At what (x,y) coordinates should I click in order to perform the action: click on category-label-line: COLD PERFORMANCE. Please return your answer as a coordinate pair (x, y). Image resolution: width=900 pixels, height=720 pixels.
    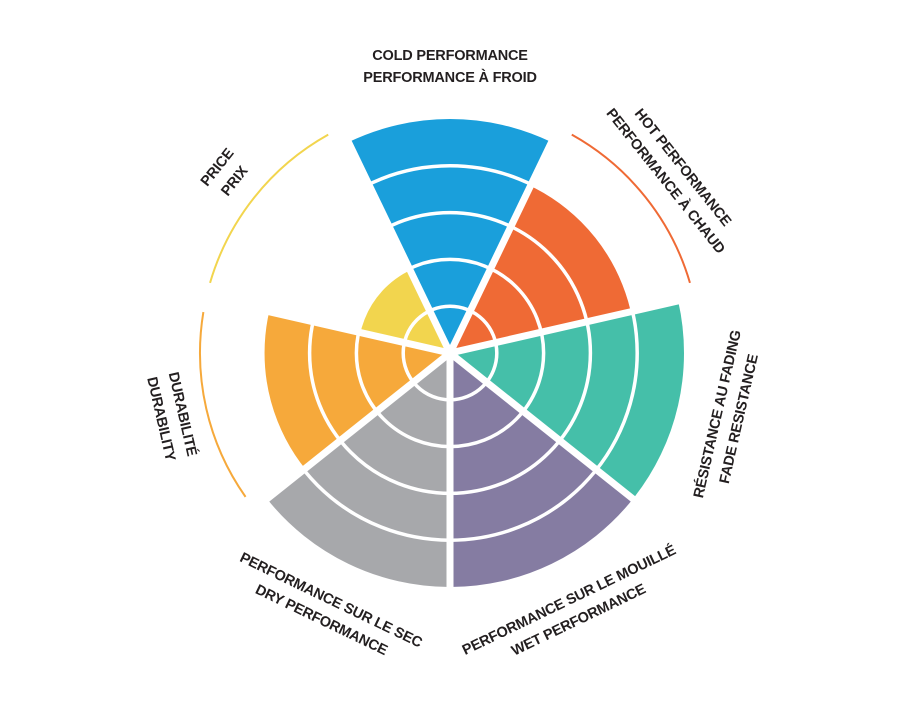
    Looking at the image, I should click on (450, 56).